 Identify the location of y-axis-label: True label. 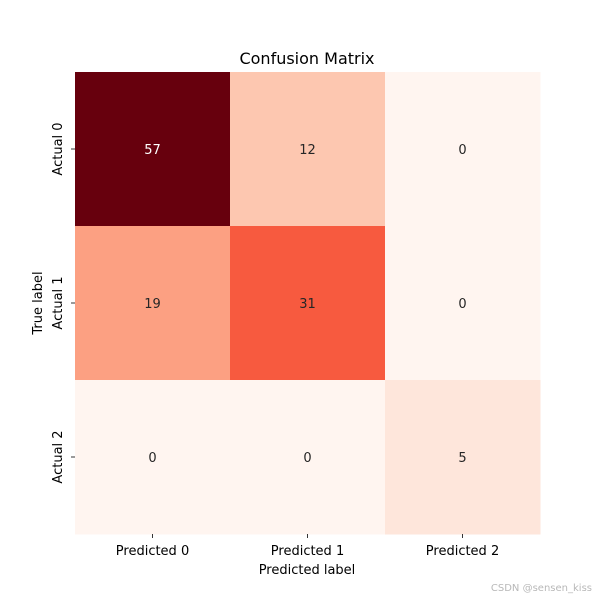
(38, 303).